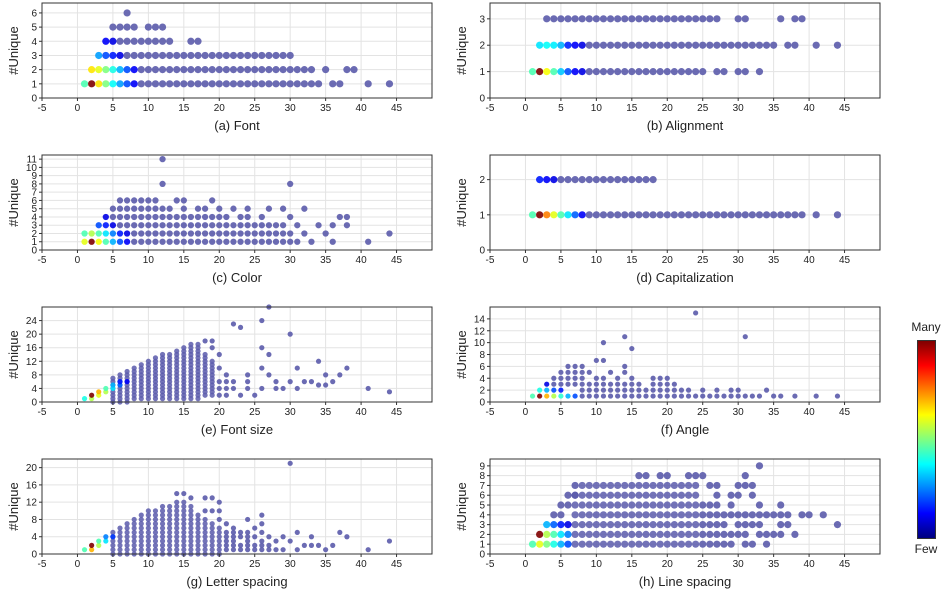 This screenshot has height=595, width=952. I want to click on colorbar-gradient, so click(926, 439).